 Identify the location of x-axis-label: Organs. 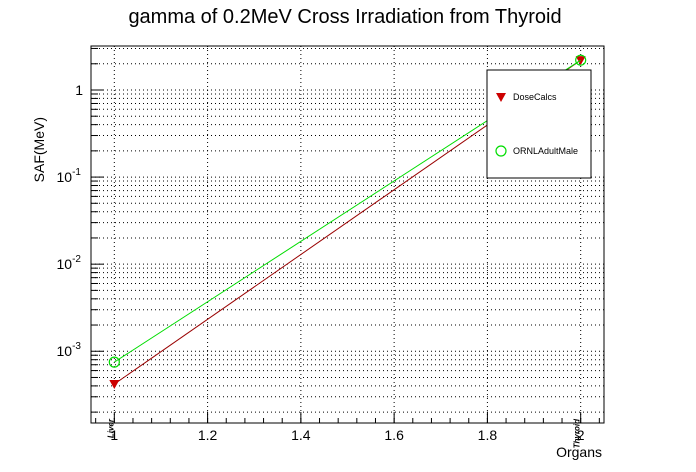
(579, 452).